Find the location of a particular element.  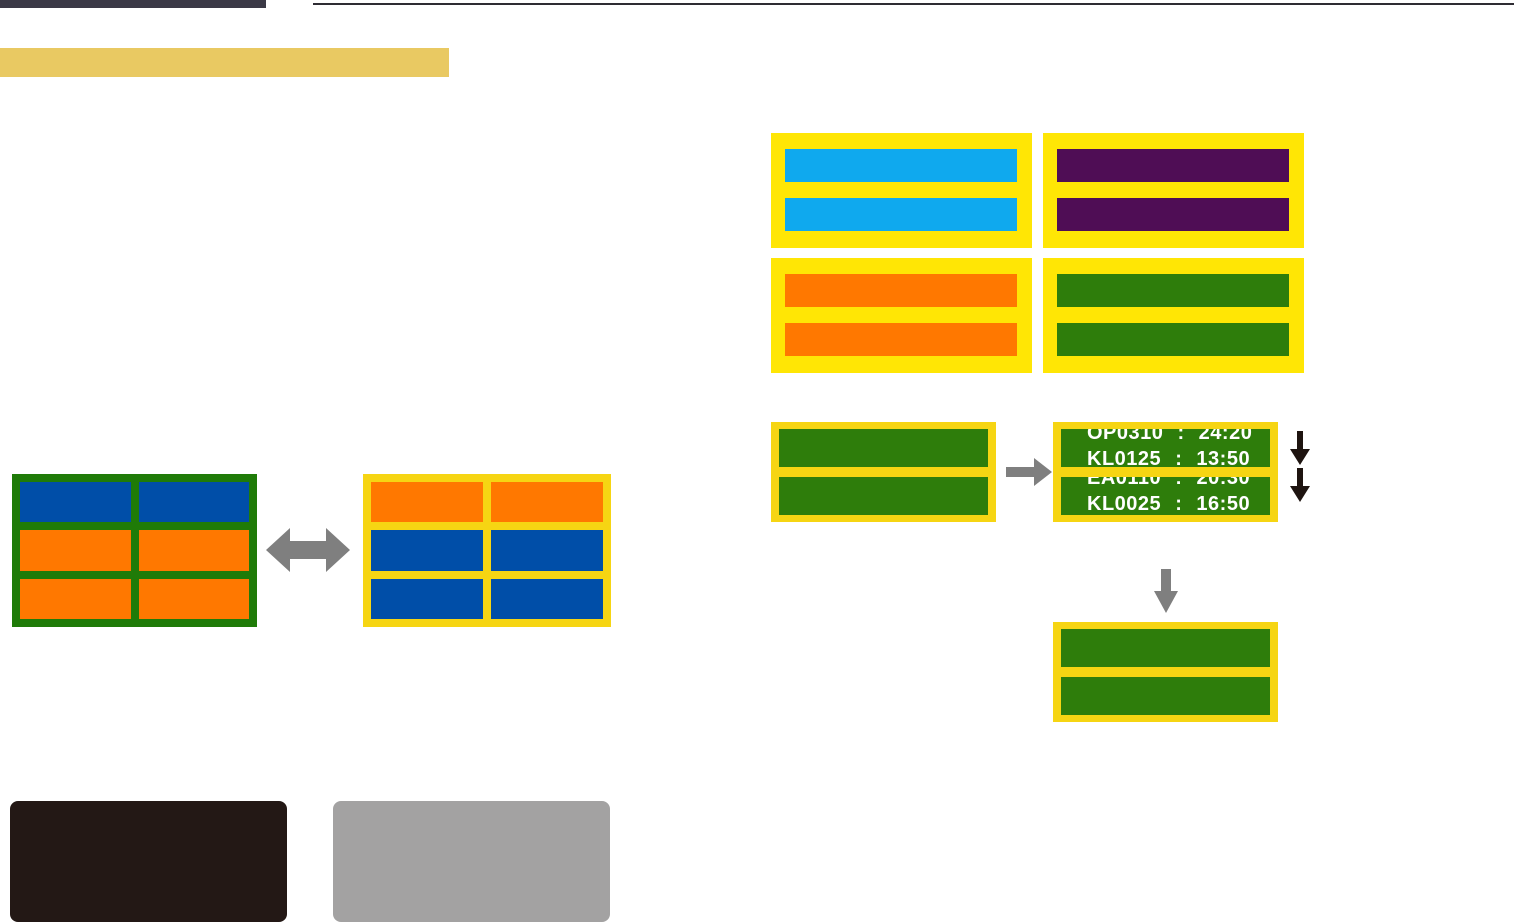

flight-schedule-bar-1: OP0310 : 24:20 KL0125 : 13:50 is located at coordinates (1165, 448).